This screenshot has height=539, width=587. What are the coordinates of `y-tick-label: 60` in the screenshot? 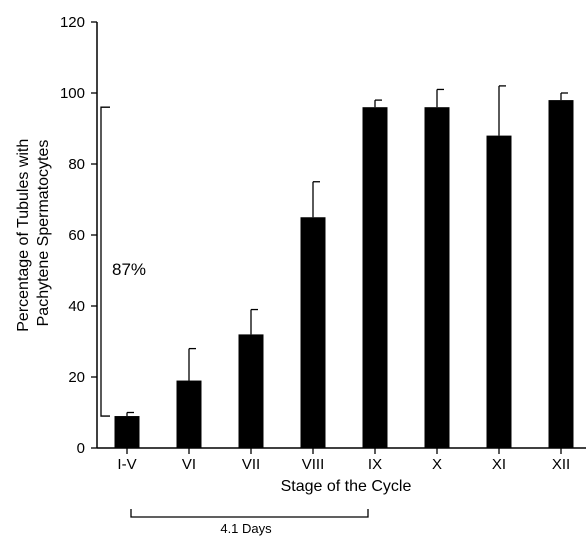 It's located at (76, 235).